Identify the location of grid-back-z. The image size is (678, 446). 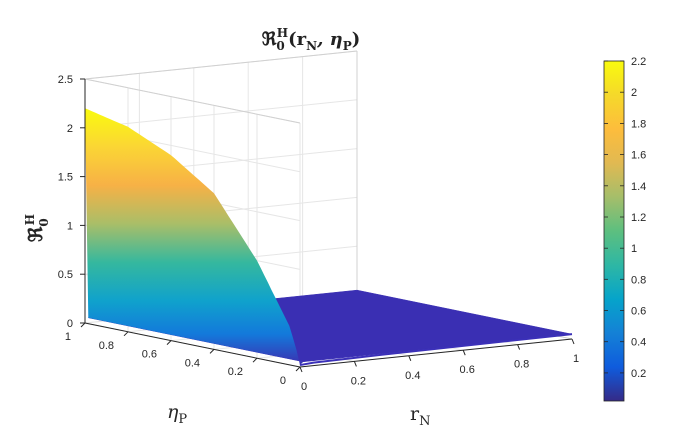
(221, 114).